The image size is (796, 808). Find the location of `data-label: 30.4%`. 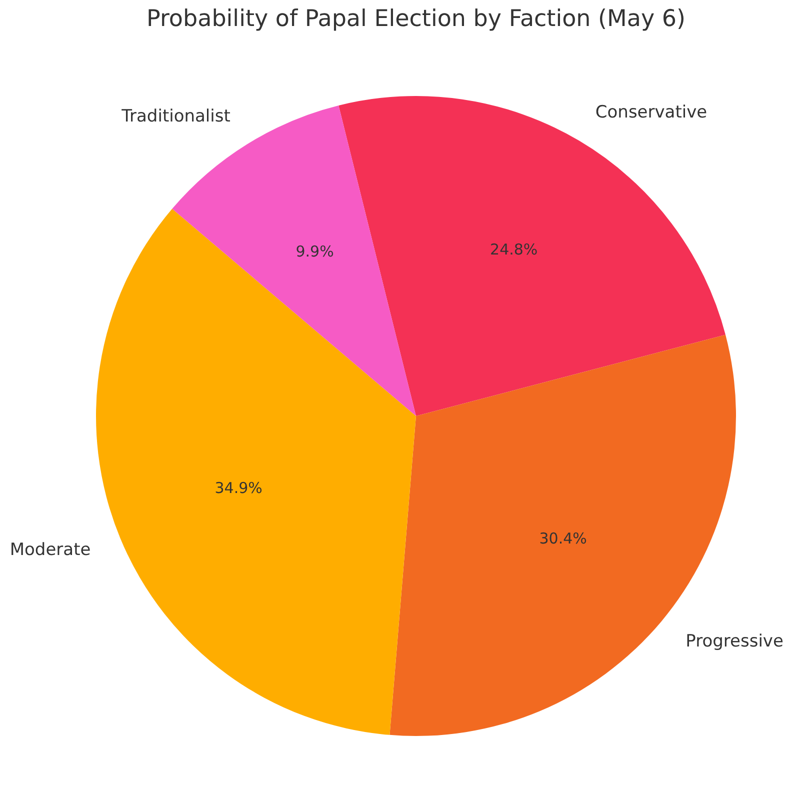

data-label: 30.4% is located at coordinates (563, 538).